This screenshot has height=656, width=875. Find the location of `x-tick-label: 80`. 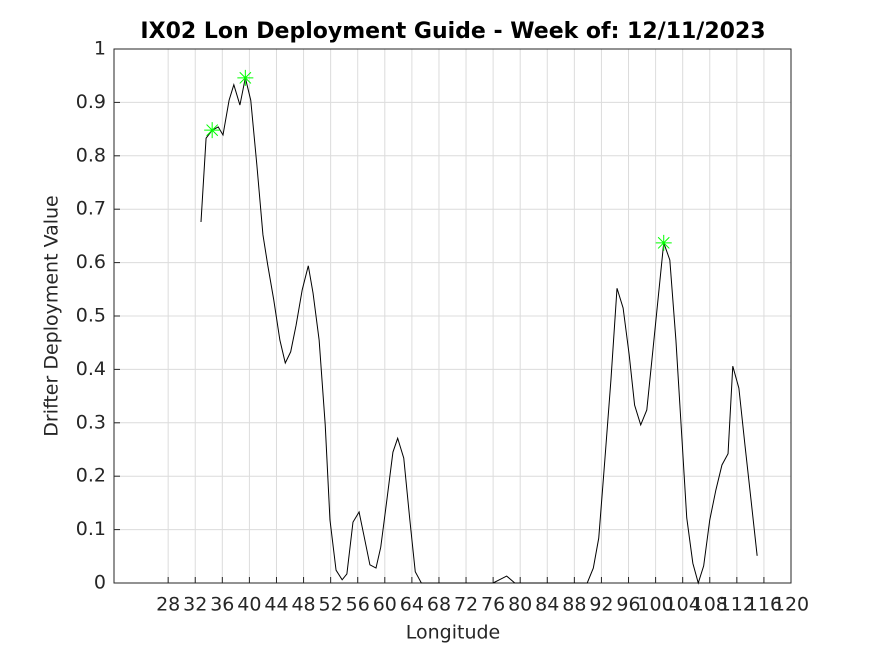

x-tick-label: 80 is located at coordinates (520, 605).